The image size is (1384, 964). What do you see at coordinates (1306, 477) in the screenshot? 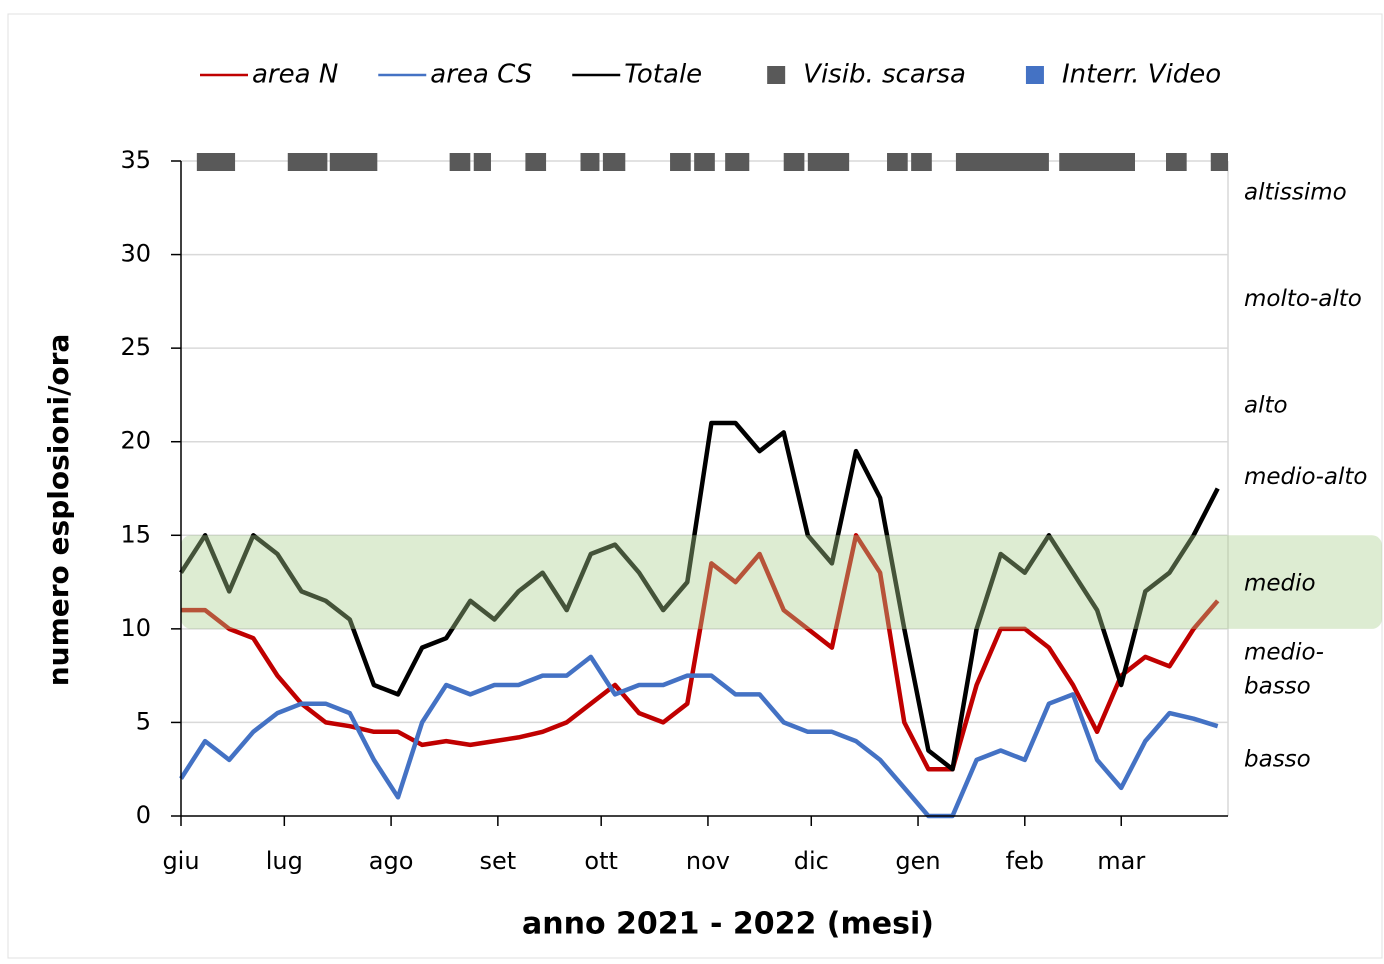
I see `level-label: medio-alto` at bounding box center [1306, 477].